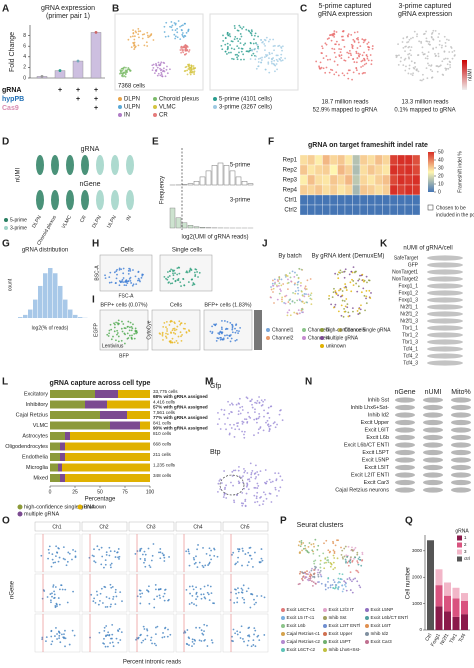 This screenshot has width=474, height=668. What do you see at coordinates (459, 538) in the screenshot?
I see `legend-swatch` at bounding box center [459, 538].